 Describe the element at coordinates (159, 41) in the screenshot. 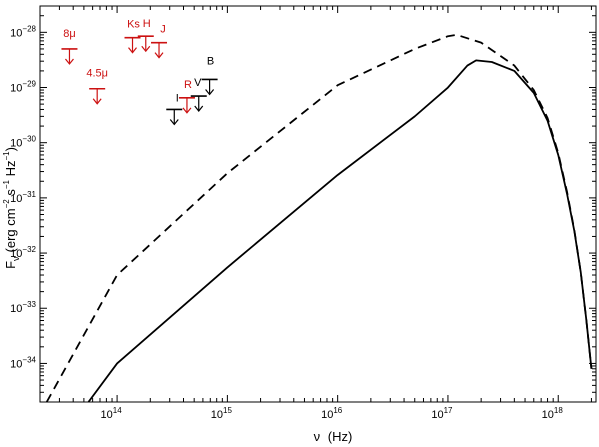

I see `upper-limit-J: J` at that location.